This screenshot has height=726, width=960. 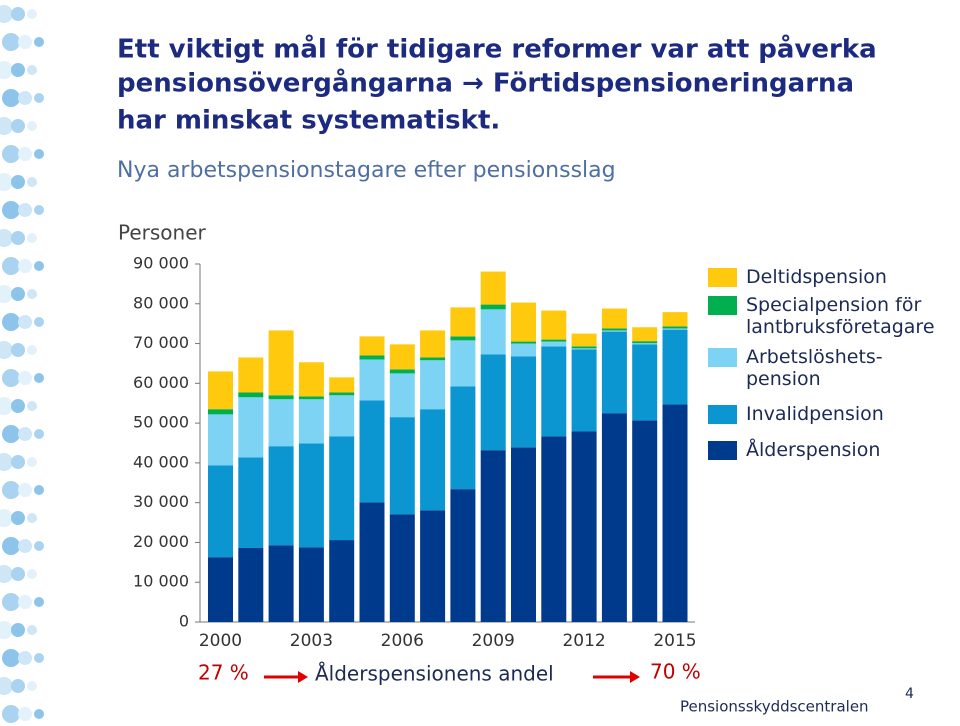 What do you see at coordinates (161, 461) in the screenshot?
I see `y-tick-label: 40 000` at bounding box center [161, 461].